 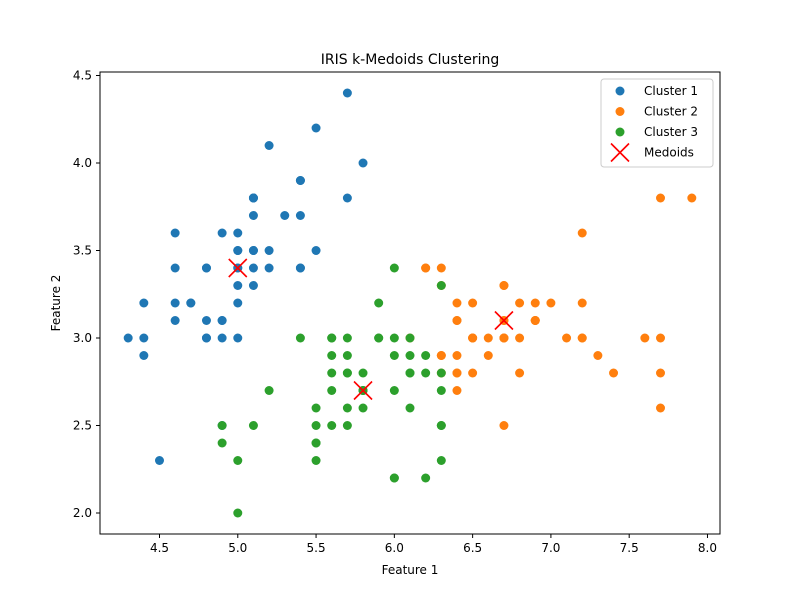 What do you see at coordinates (82, 426) in the screenshot?
I see `y-tick-label: 2.5` at bounding box center [82, 426].